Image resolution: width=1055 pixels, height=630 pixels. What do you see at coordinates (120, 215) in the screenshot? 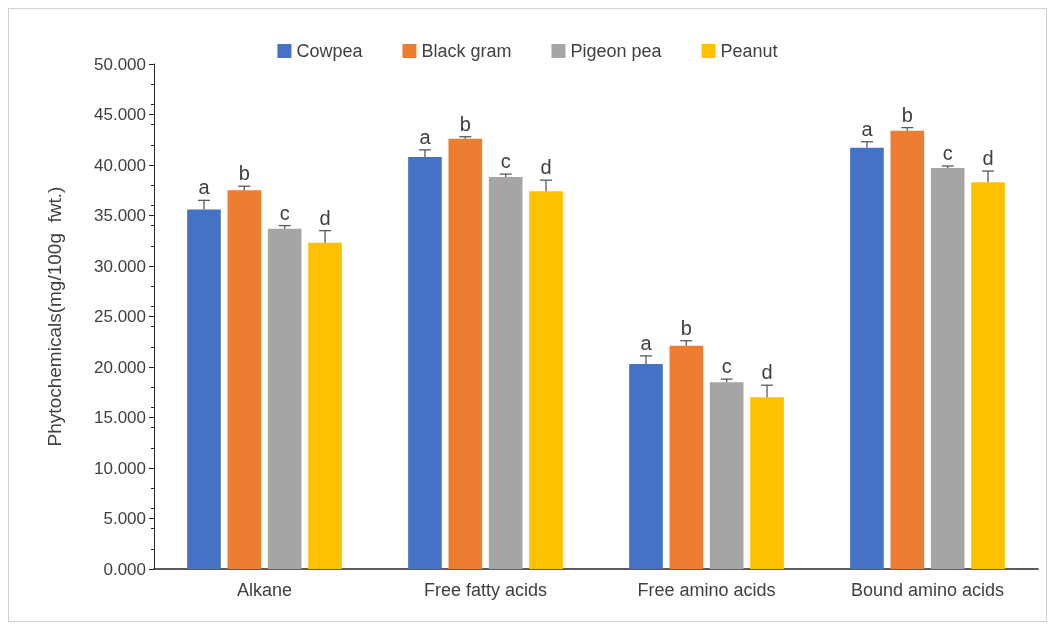
I see `y-tick-label: 35.000` at bounding box center [120, 215].